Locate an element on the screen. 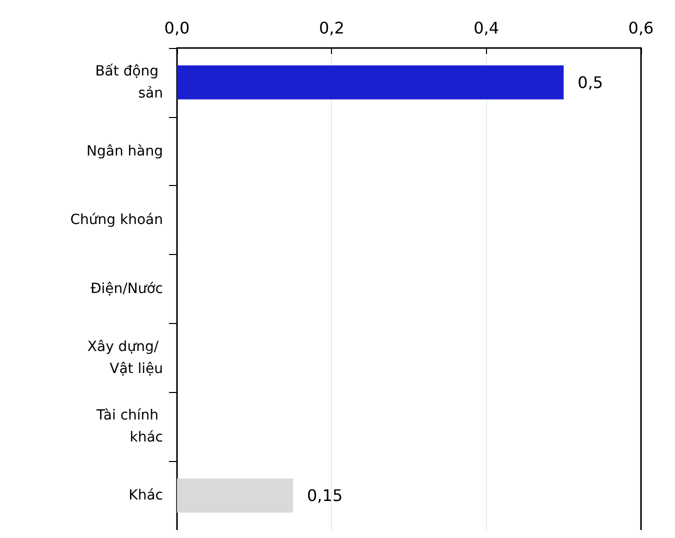  y-tick-label: Khác is located at coordinates (145, 496).